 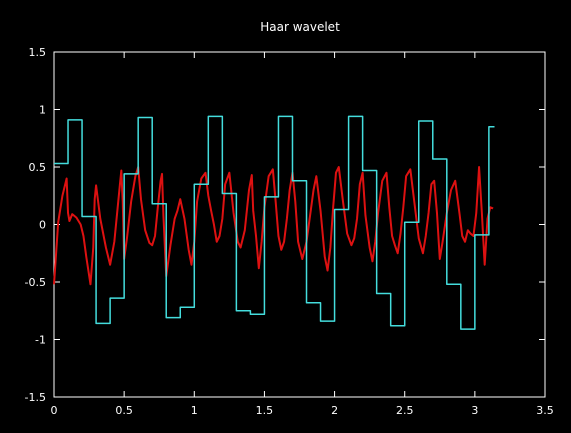 I want to click on x-tick-label: 3.5, so click(x=545, y=410).